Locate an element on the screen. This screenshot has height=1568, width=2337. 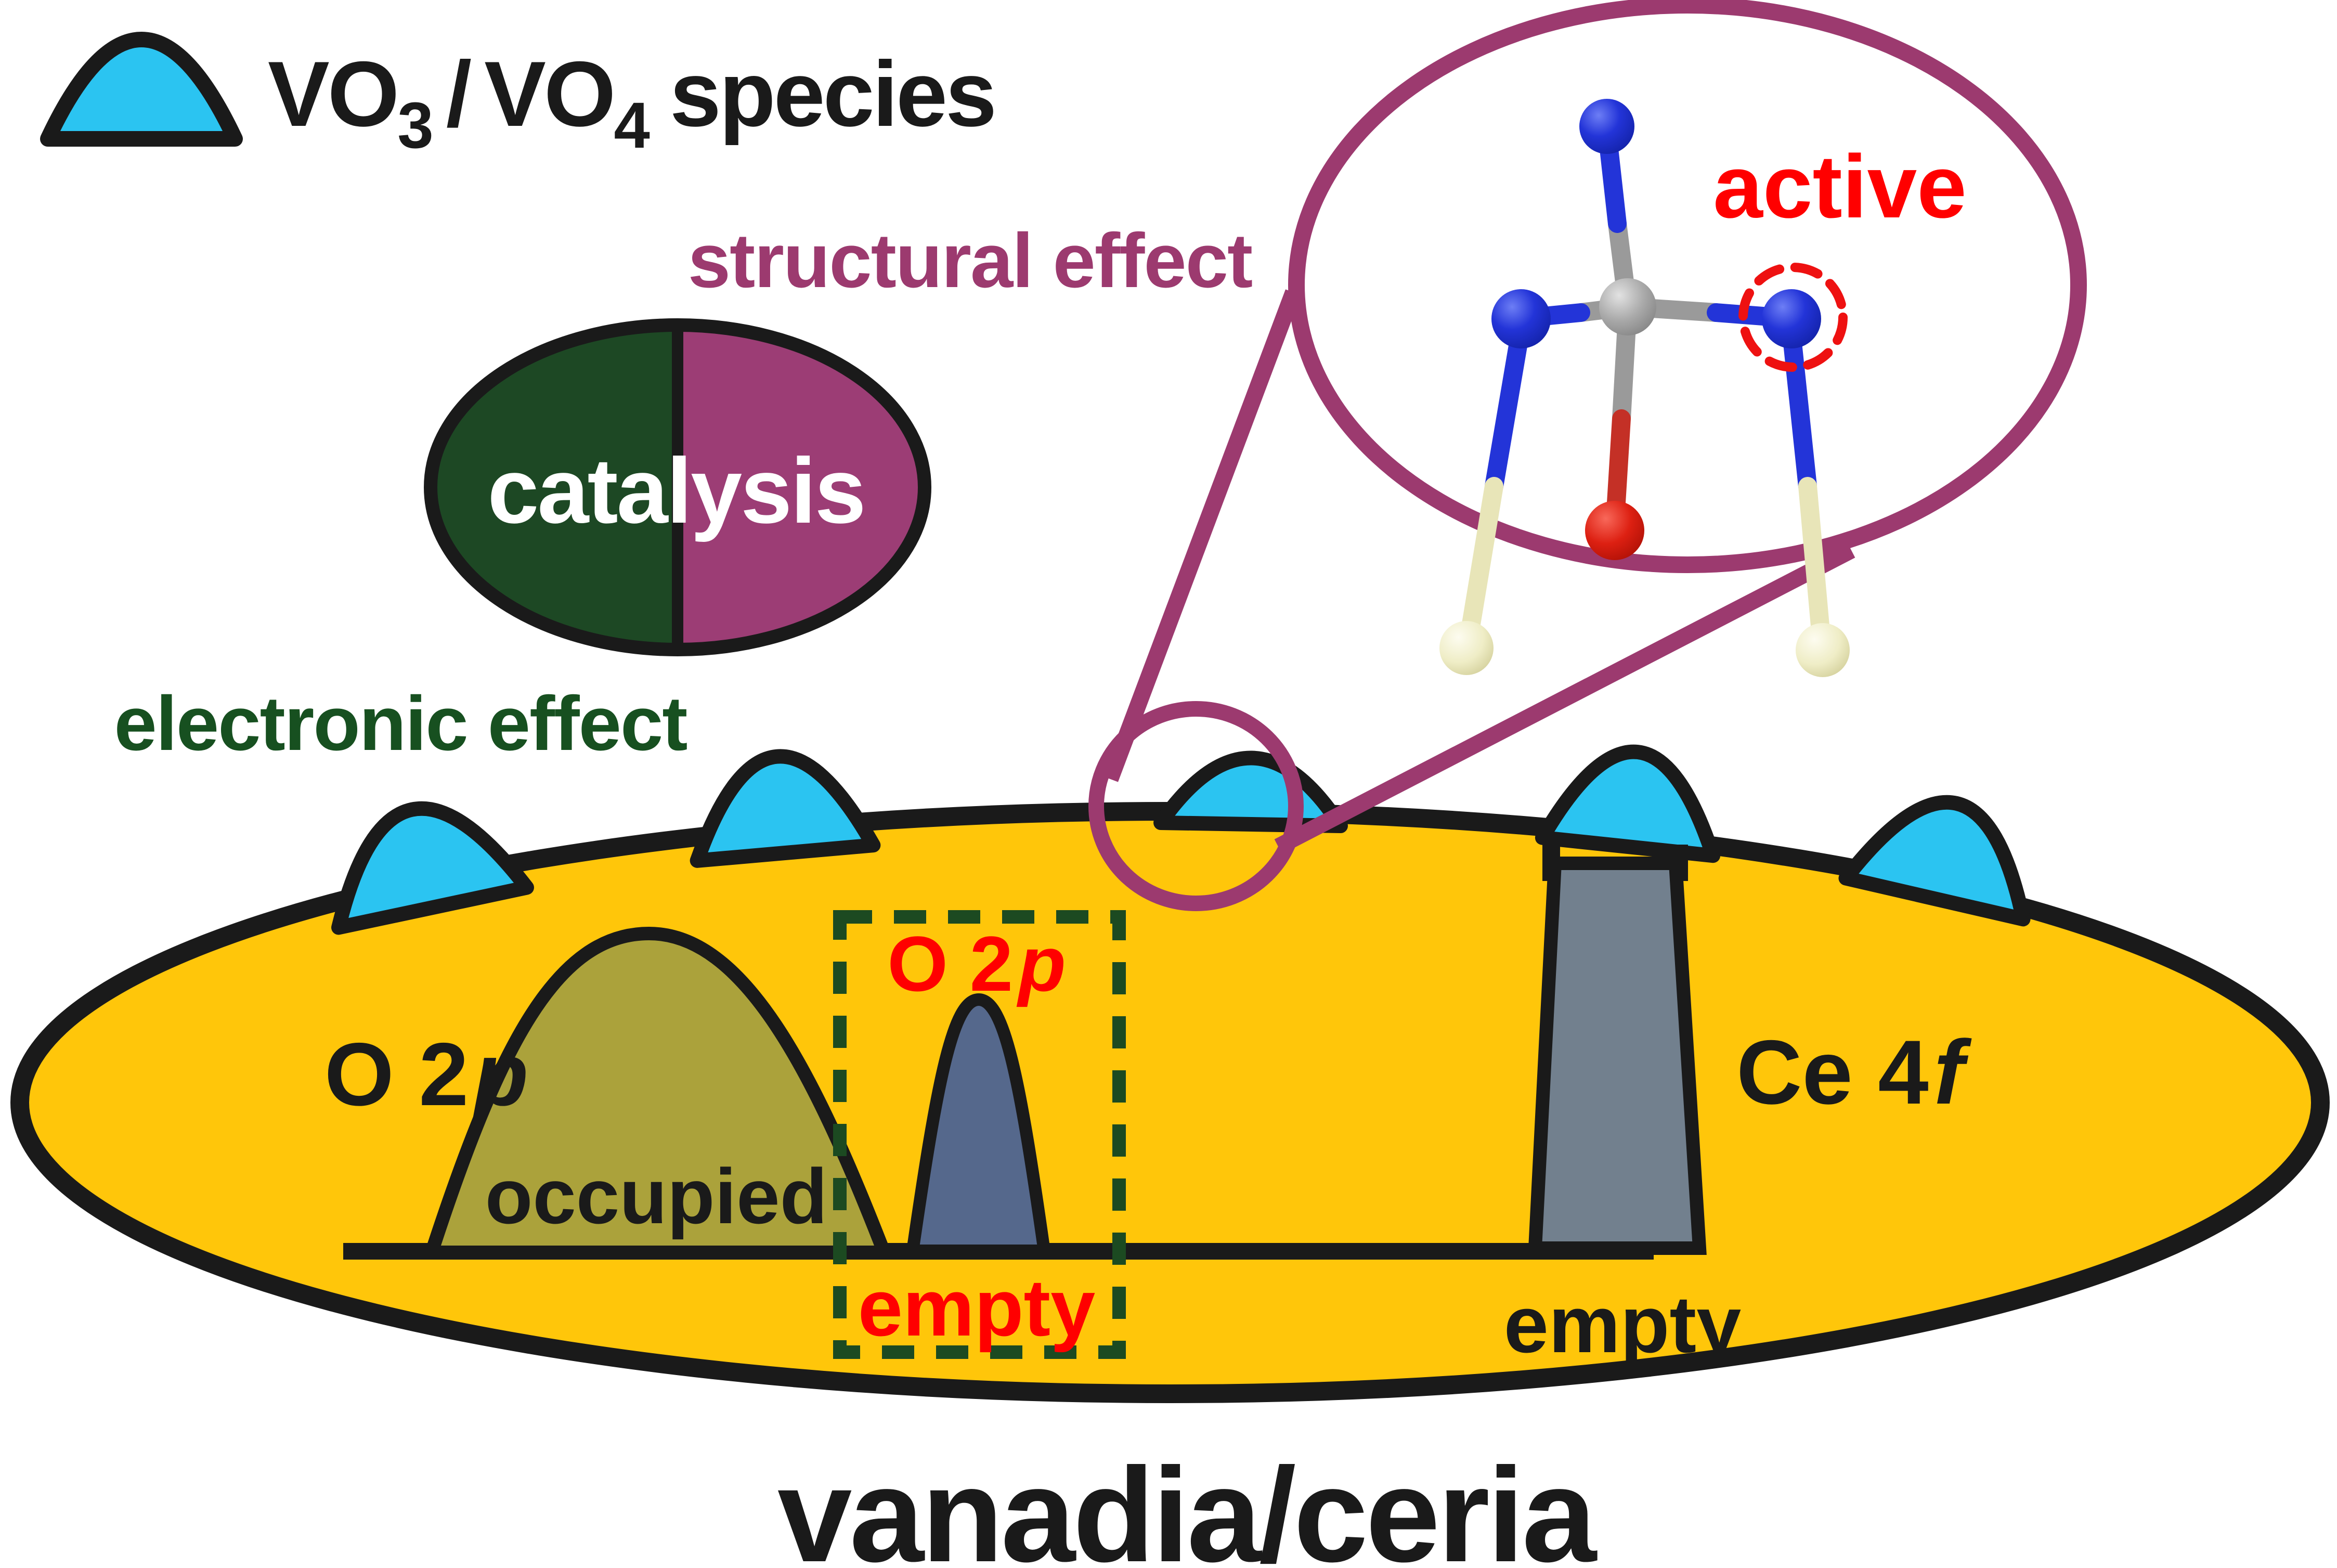
catalysis-label: catalysis is located at coordinates (675, 491).